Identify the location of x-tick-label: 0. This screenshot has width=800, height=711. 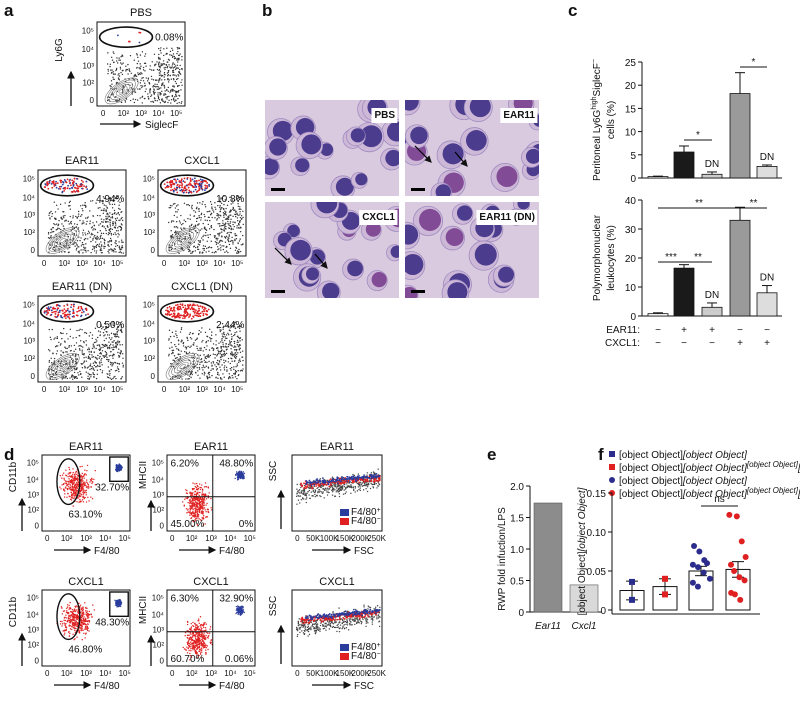
(172, 538).